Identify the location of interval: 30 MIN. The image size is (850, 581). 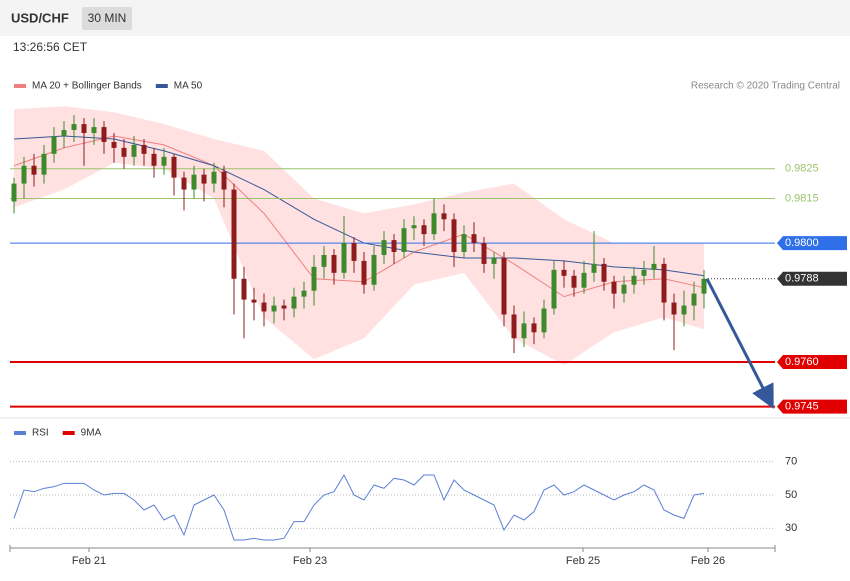
(107, 18).